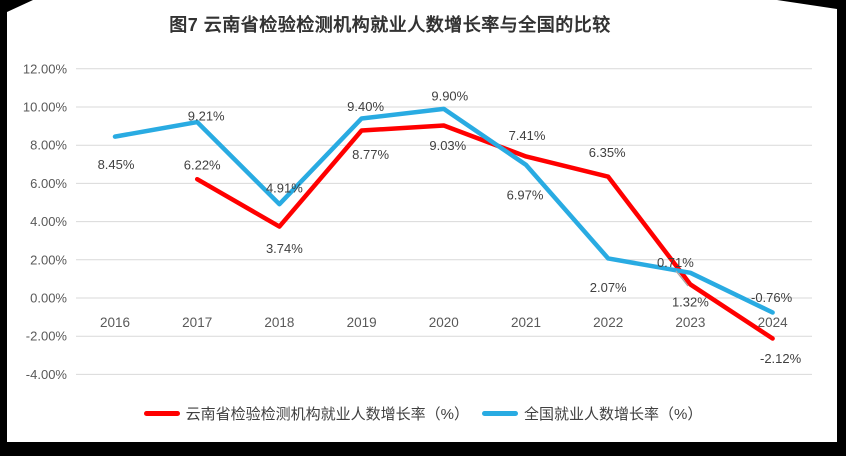 The height and width of the screenshot is (456, 846). What do you see at coordinates (390, 25) in the screenshot?
I see `chart-title: 图7 云南省检验检测机构就业人数增长率与全国的比较` at bounding box center [390, 25].